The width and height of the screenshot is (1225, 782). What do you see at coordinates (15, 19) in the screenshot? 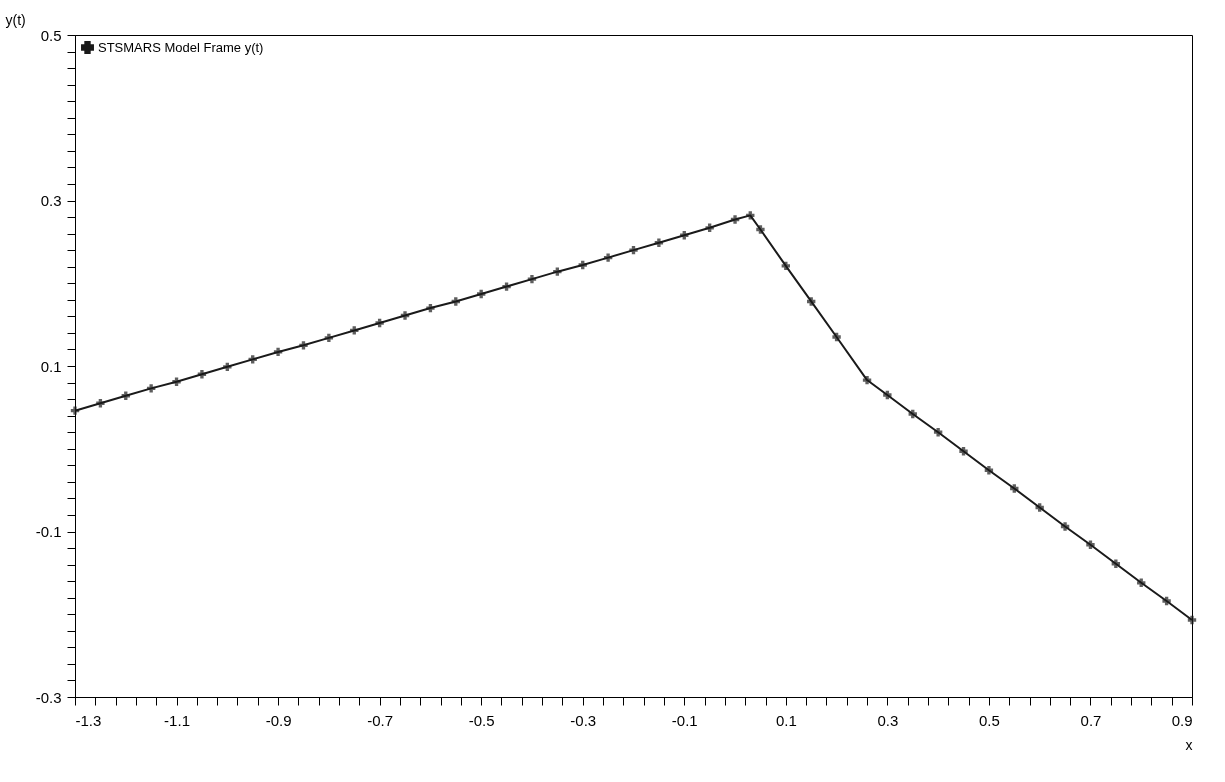
I see `y-axis-title: y(t)` at bounding box center [15, 19].